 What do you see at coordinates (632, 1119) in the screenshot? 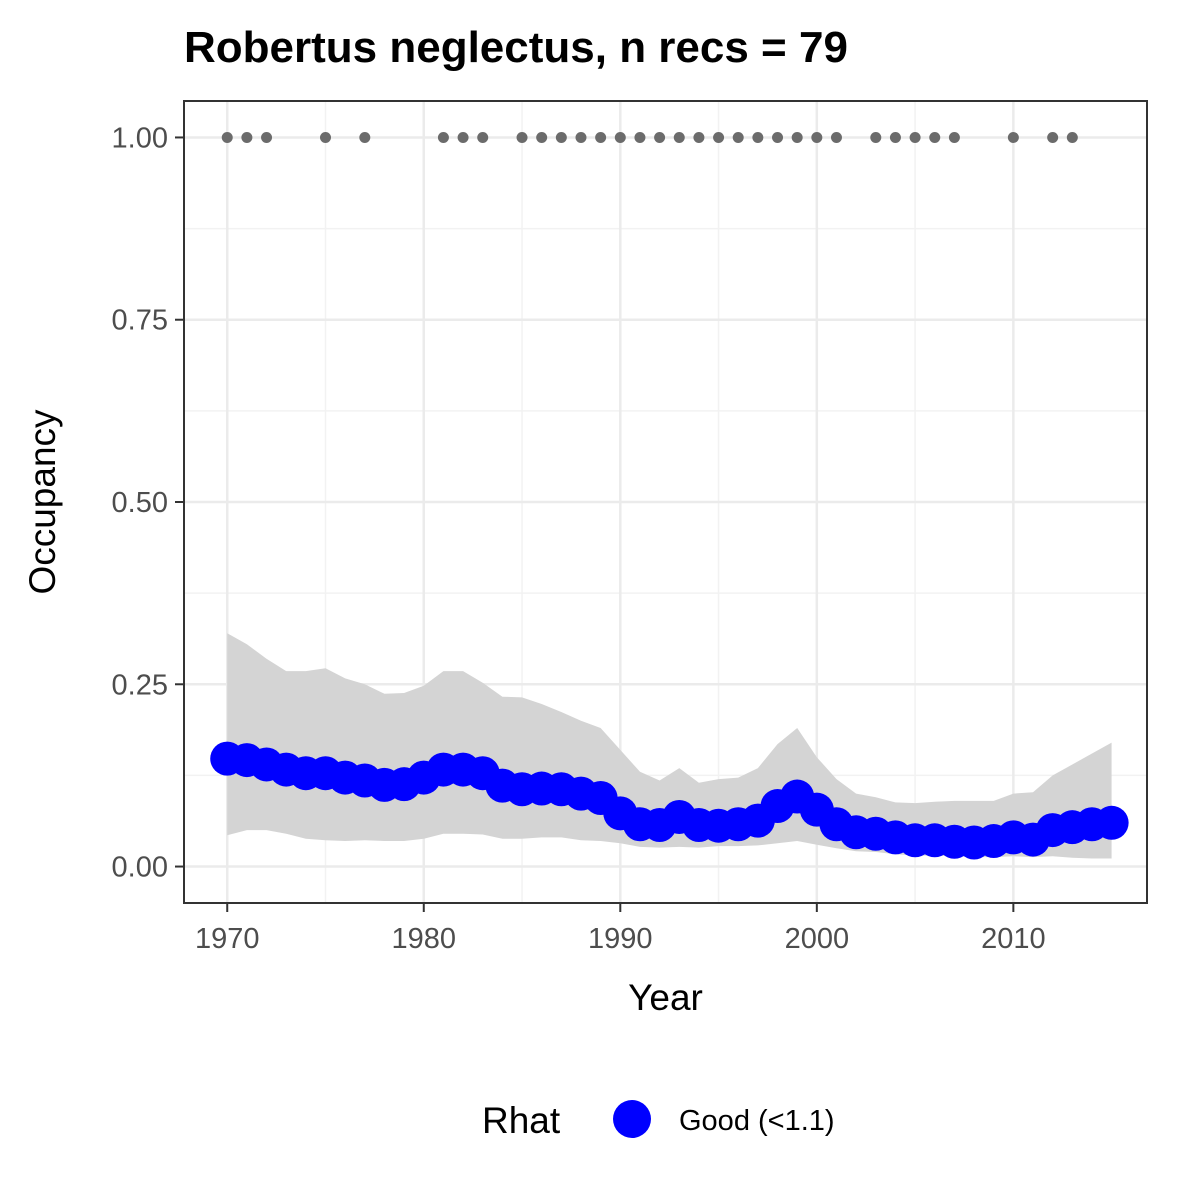
I see `legend-key-good` at bounding box center [632, 1119].